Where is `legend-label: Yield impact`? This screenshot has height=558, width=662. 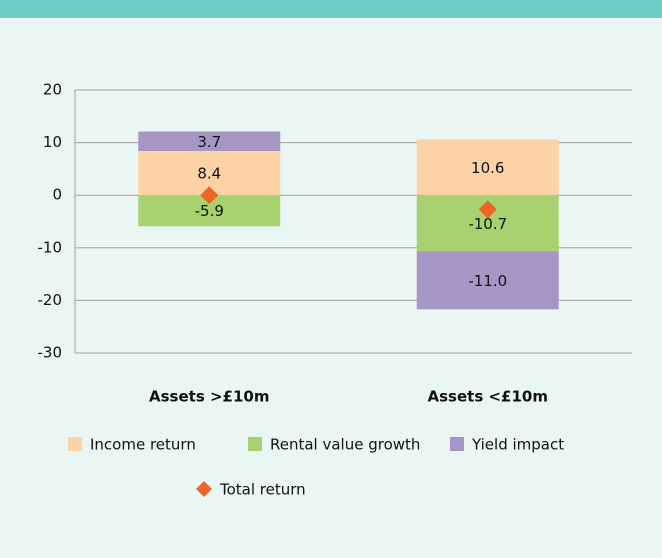 legend-label: Yield impact is located at coordinates (517, 445).